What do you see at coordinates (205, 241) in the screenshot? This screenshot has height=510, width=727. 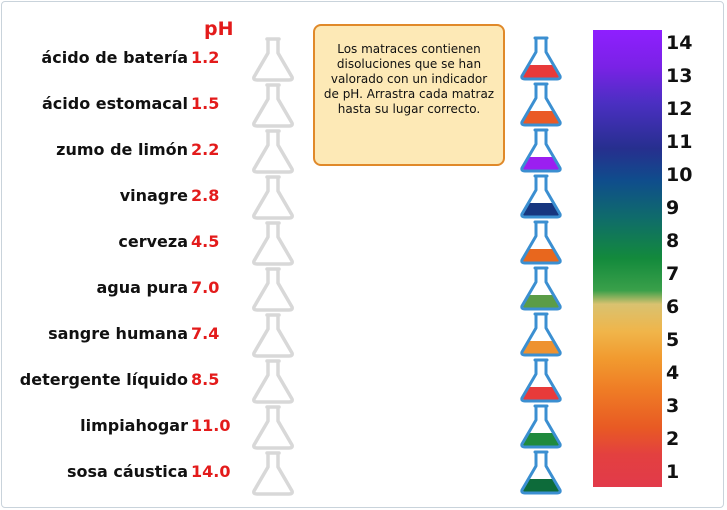 I see `substance-ph-value: 4.5` at bounding box center [205, 241].